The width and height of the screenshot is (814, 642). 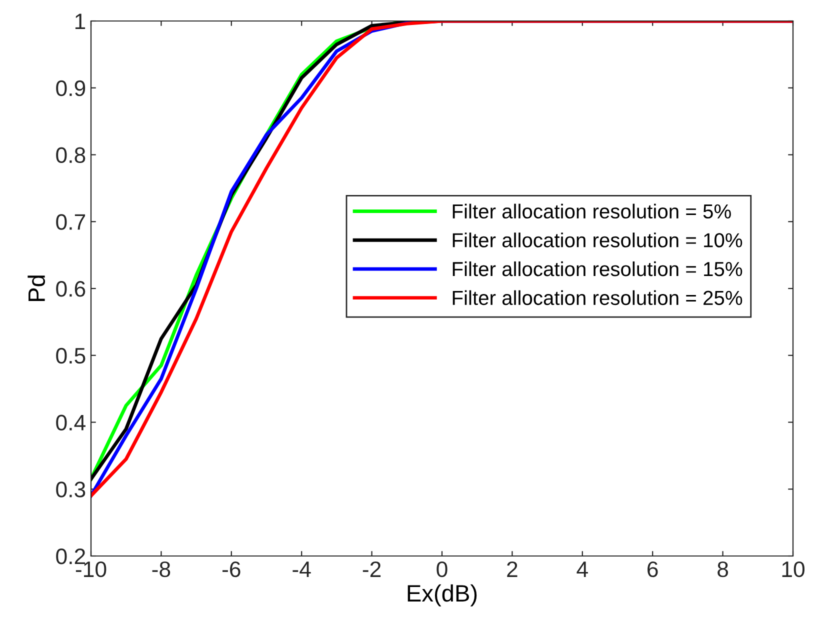 I want to click on y-tick-label: 0.3, so click(x=71, y=490).